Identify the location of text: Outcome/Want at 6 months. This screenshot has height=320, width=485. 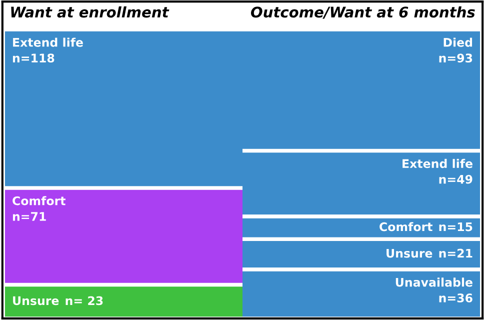
(362, 12).